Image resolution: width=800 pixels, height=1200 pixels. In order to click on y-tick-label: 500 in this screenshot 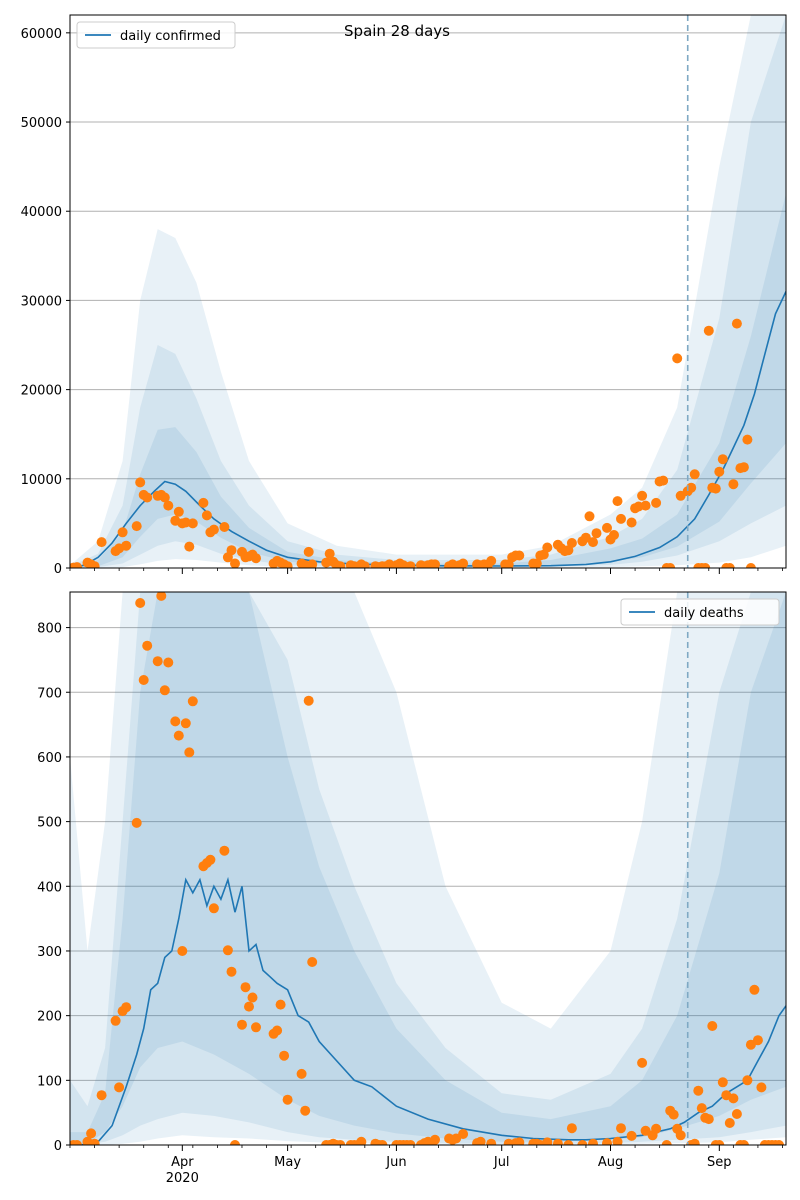, I will do `click(49, 823)`.